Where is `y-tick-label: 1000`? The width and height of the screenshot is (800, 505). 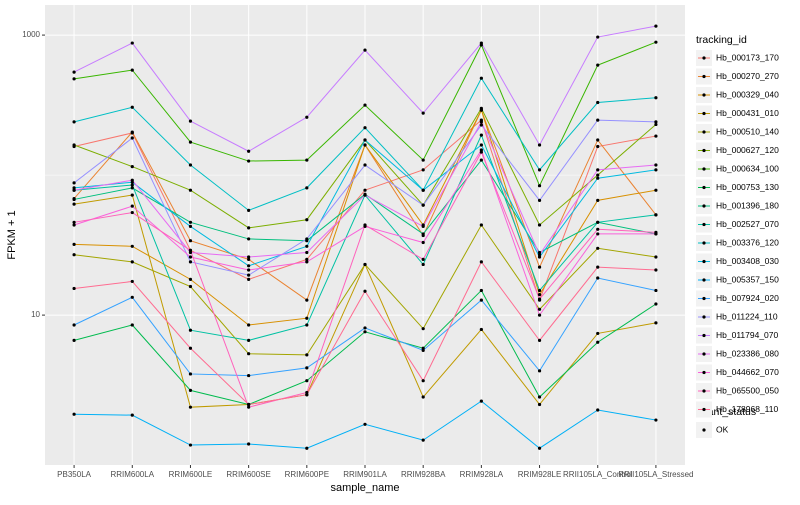
y-tick-label: 1000 is located at coordinates (31, 34).